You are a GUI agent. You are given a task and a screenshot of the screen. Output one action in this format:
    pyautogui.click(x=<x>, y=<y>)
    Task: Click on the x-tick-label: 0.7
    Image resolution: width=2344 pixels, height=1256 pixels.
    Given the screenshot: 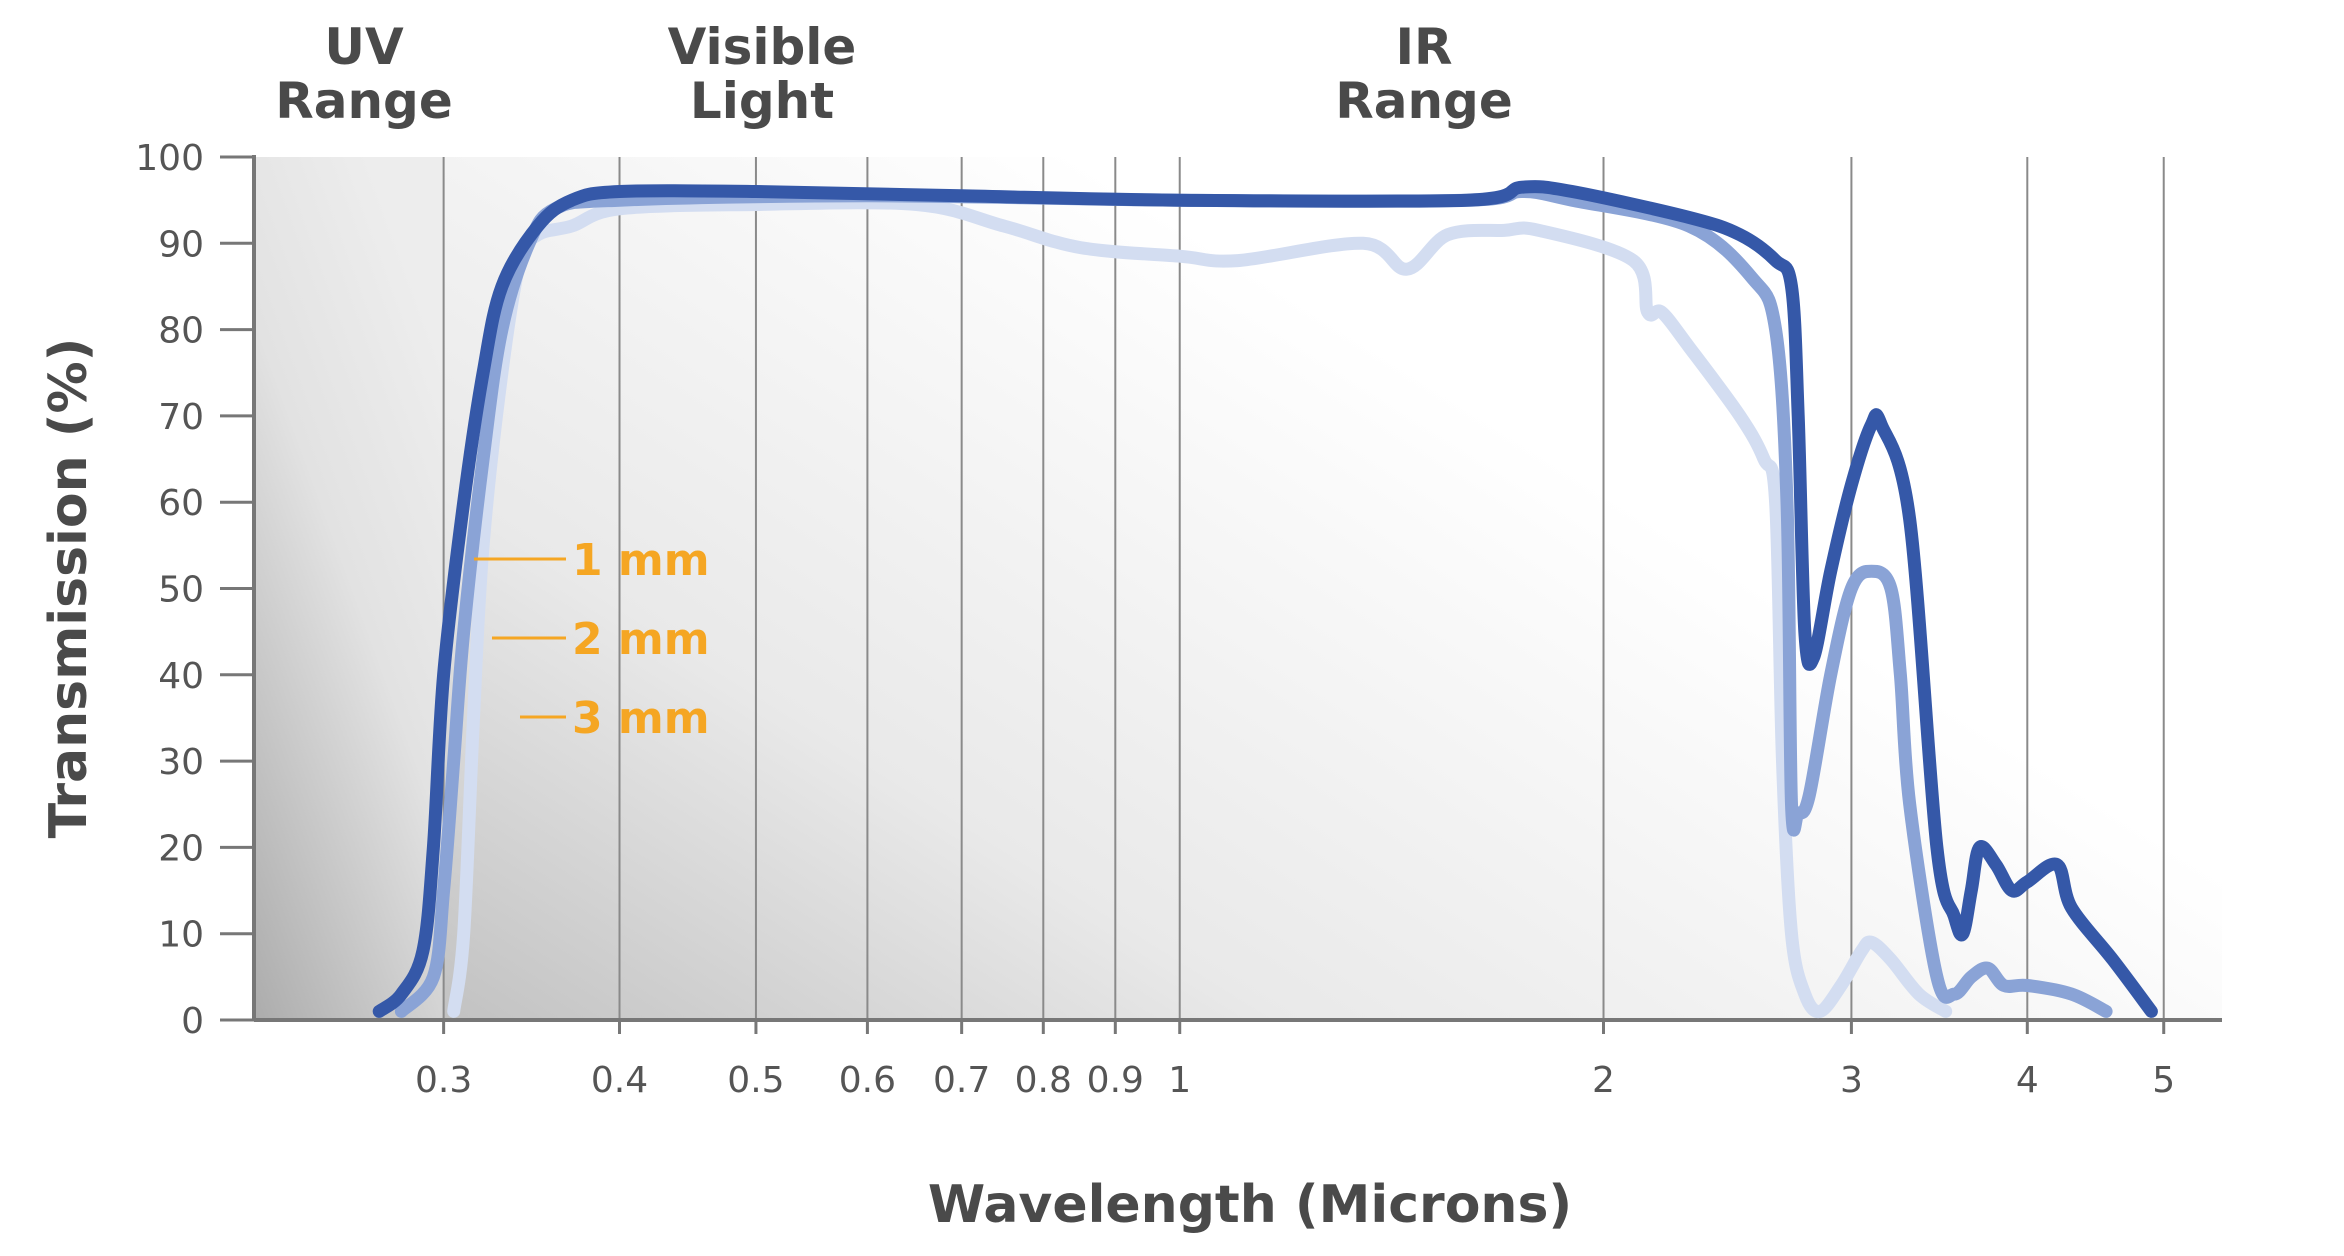 What is the action you would take?
    pyautogui.click(x=961, y=1080)
    